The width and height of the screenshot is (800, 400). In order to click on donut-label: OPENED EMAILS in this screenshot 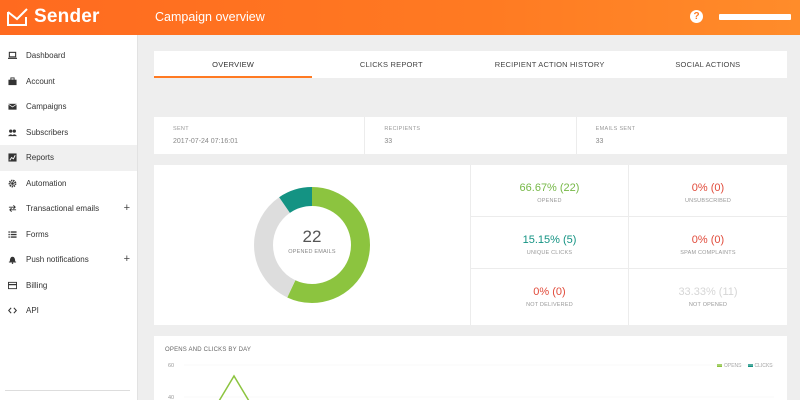, I will do `click(312, 252)`.